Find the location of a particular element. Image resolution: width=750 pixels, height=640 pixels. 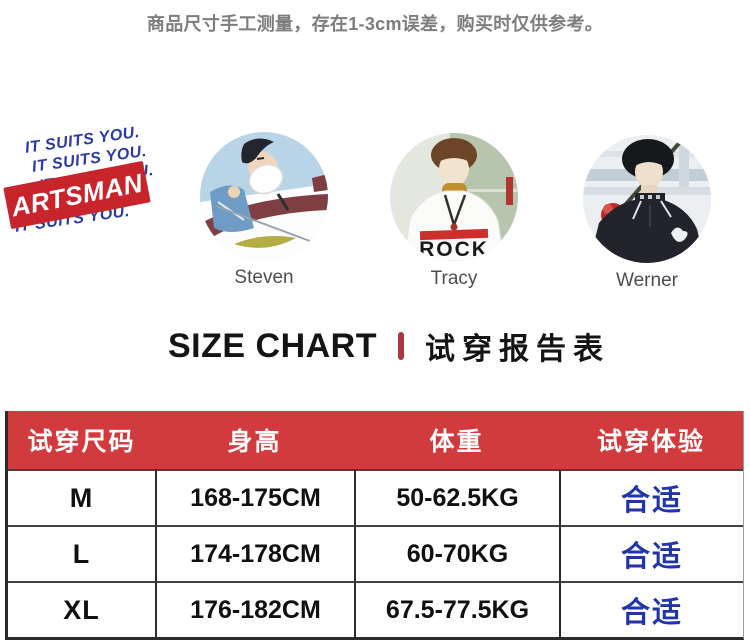

section-title-zh: 试穿报告表 is located at coordinates (517, 349).